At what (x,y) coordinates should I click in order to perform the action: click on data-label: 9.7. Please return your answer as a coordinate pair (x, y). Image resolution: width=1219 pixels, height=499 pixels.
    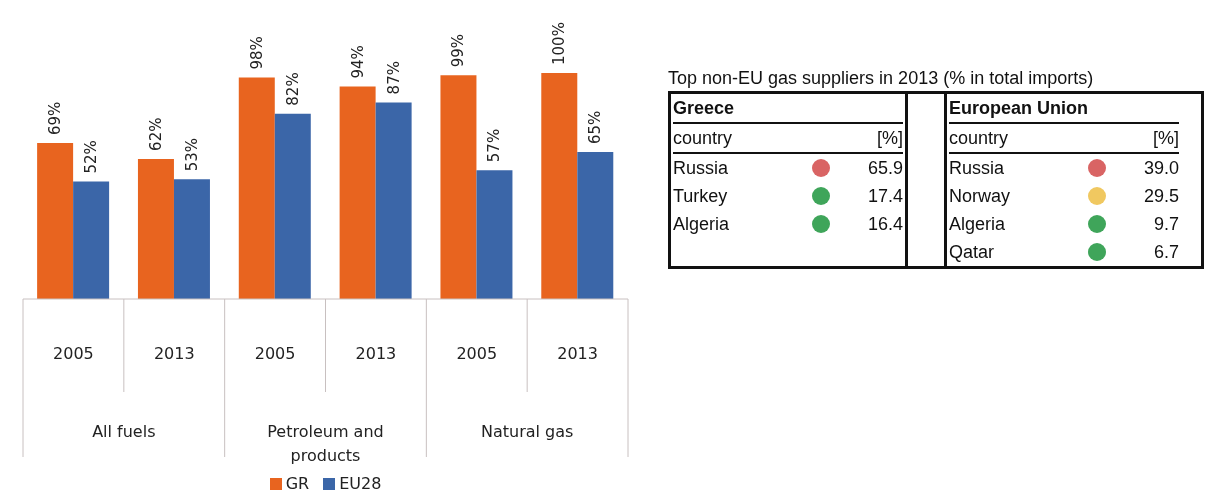
    Looking at the image, I should click on (1165, 224).